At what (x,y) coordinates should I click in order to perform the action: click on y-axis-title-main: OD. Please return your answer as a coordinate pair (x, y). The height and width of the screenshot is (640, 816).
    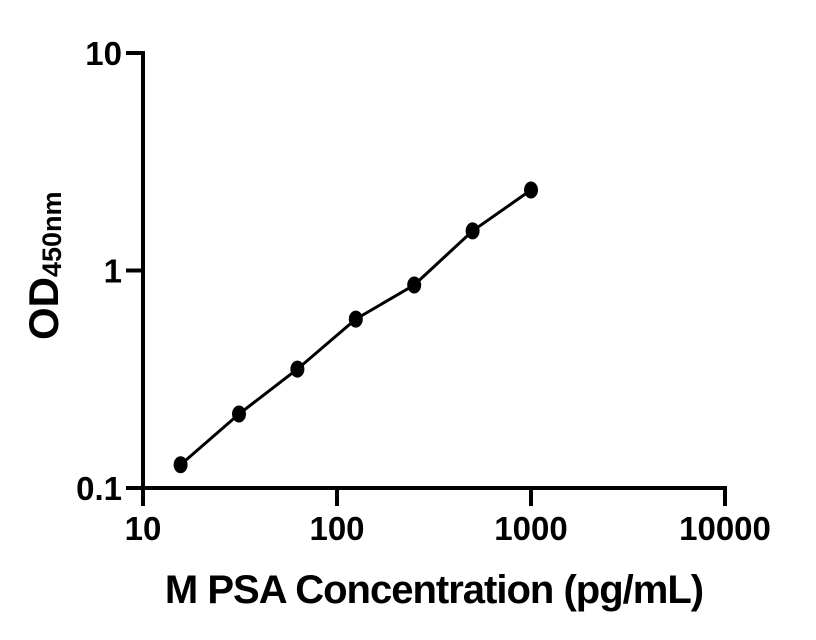
    Looking at the image, I should click on (43, 308).